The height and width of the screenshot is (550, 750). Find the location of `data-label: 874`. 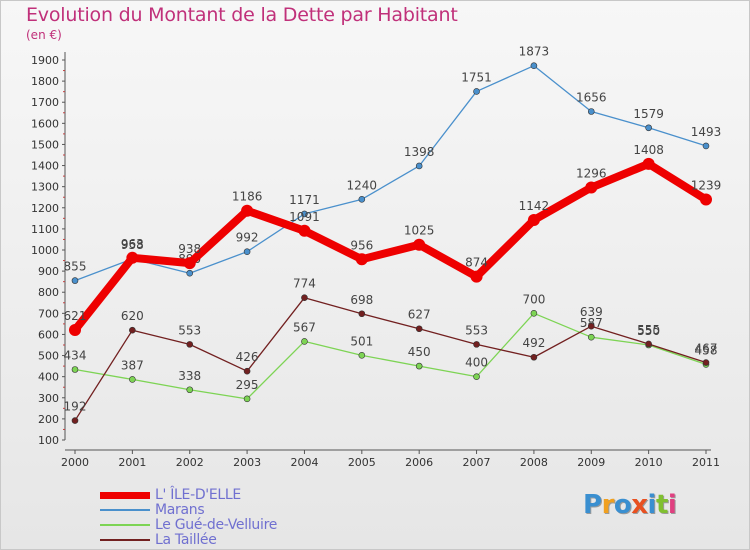

data-label: 874 is located at coordinates (476, 263).